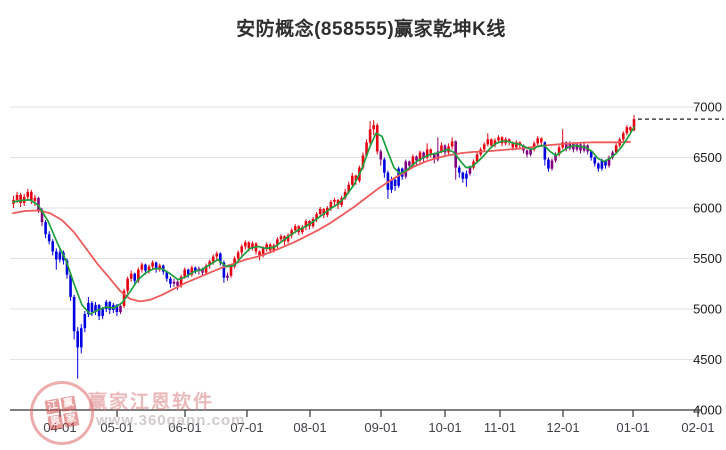 The height and width of the screenshot is (450, 726). What do you see at coordinates (562, 427) in the screenshot?
I see `x-axis-label: 12-01` at bounding box center [562, 427].